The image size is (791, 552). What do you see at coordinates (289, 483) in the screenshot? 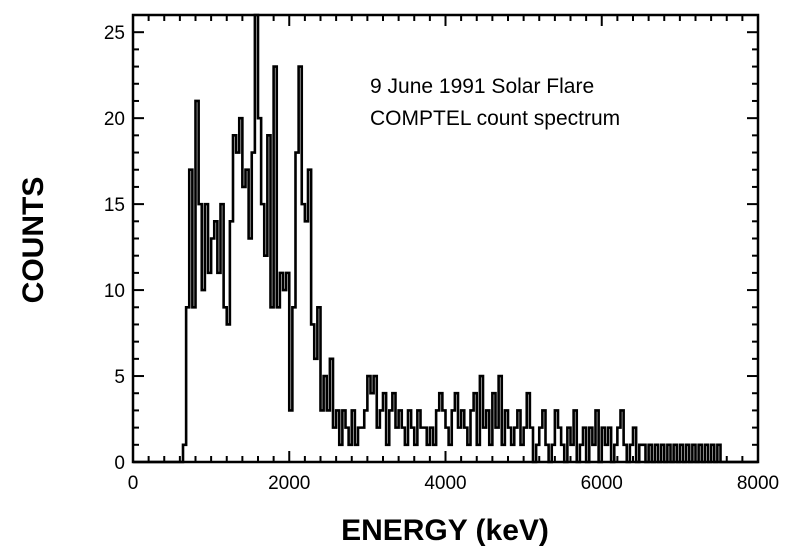
I see `x-tick-label: 2000` at bounding box center [289, 483].